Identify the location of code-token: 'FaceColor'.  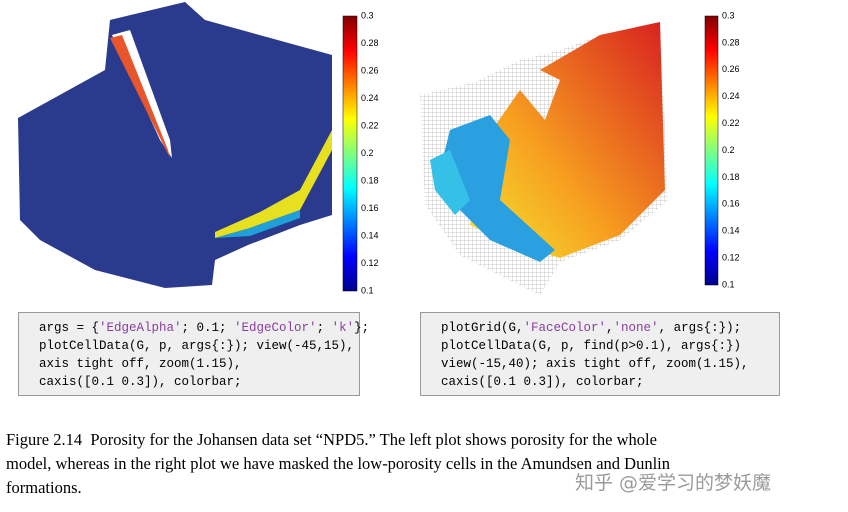
(565, 328).